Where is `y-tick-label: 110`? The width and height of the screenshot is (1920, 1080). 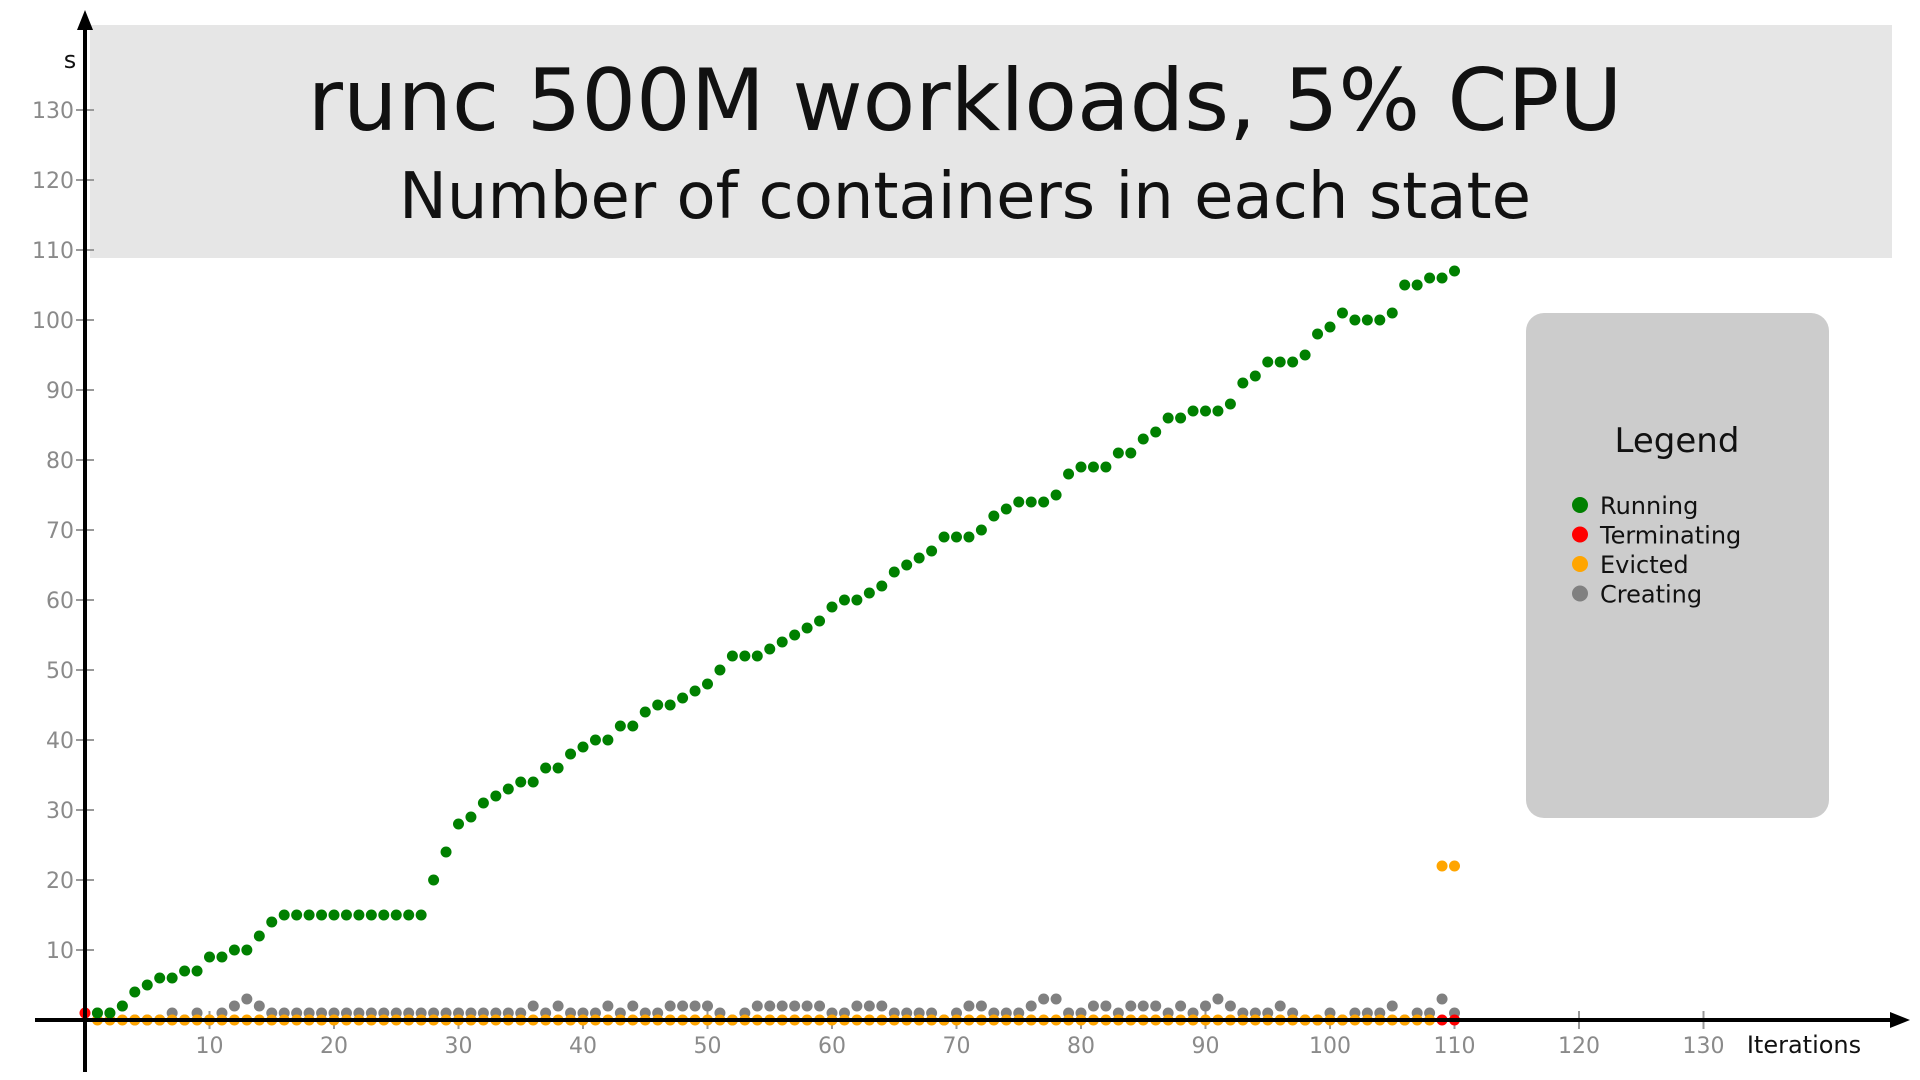 y-tick-label: 110 is located at coordinates (53, 251).